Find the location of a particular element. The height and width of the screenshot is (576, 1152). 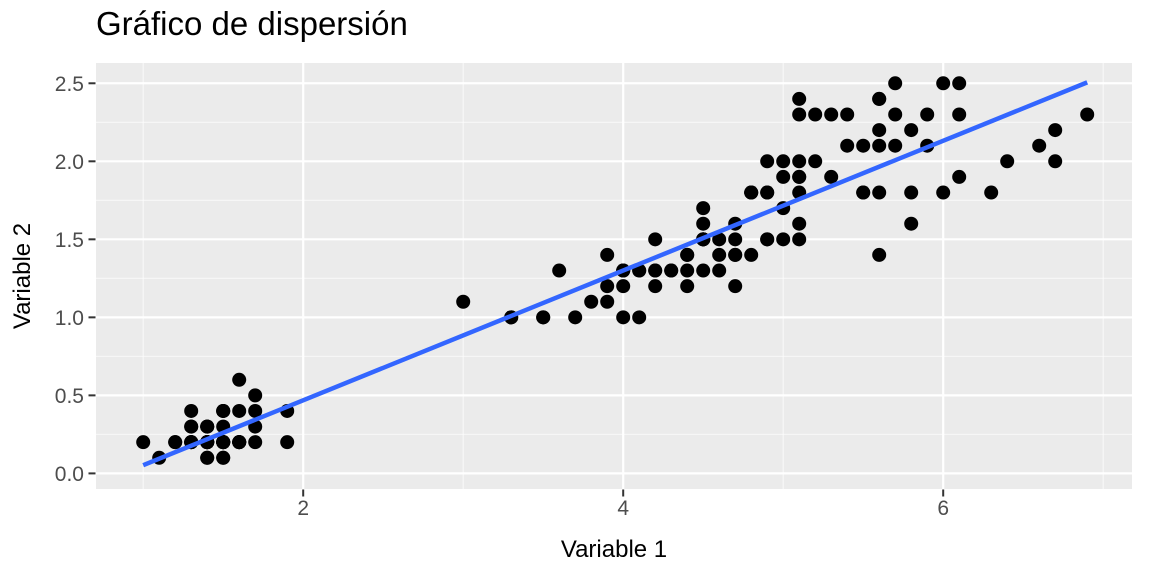

x-axis-title: Variable 1 is located at coordinates (614, 549).